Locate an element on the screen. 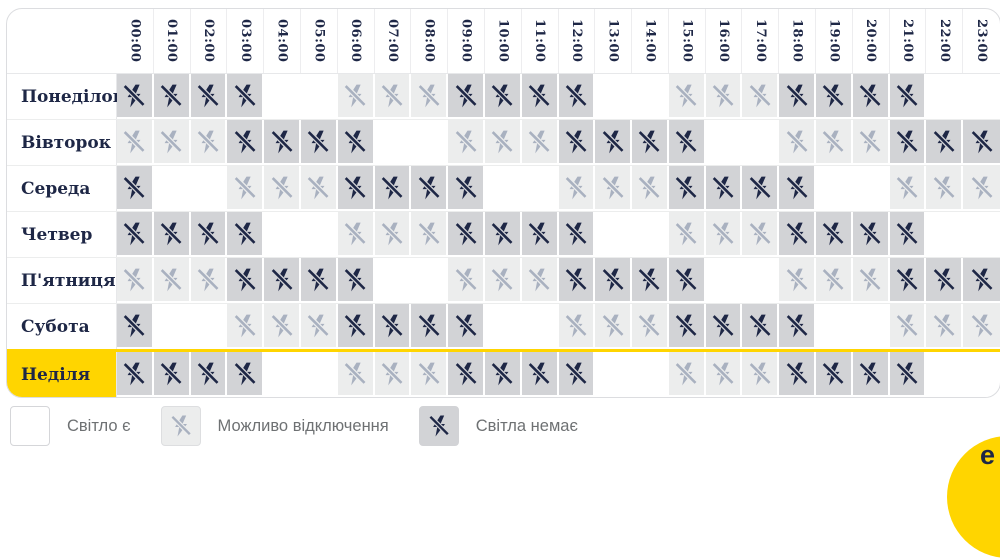  hour-header: 22:00 is located at coordinates (945, 41).